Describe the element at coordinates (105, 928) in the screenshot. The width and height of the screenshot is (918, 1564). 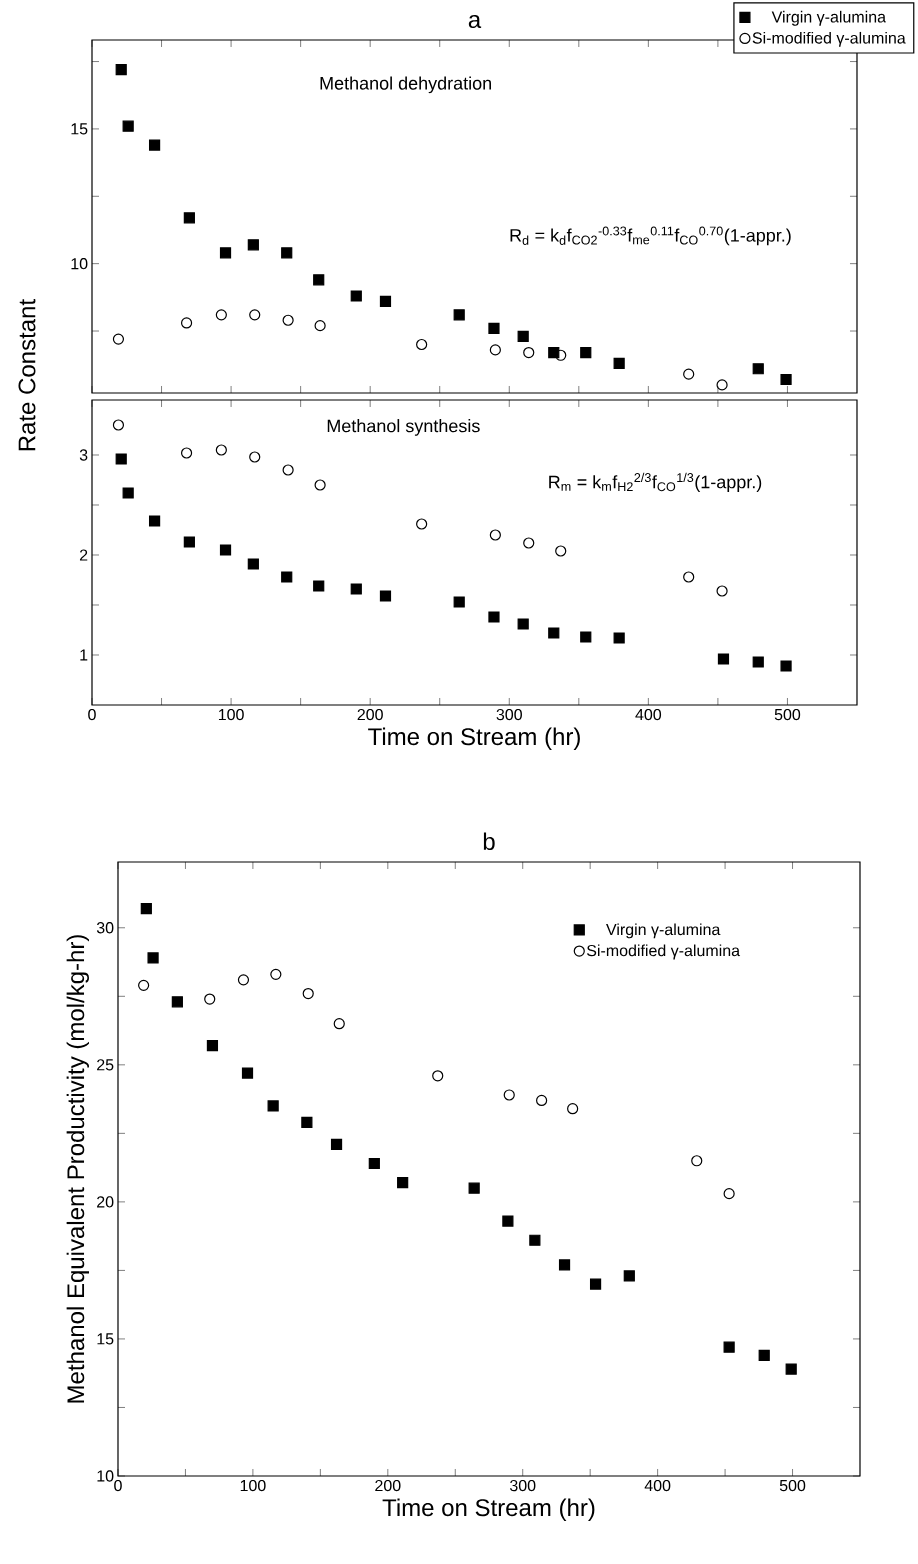
I see `y-tick-label: 30` at that location.